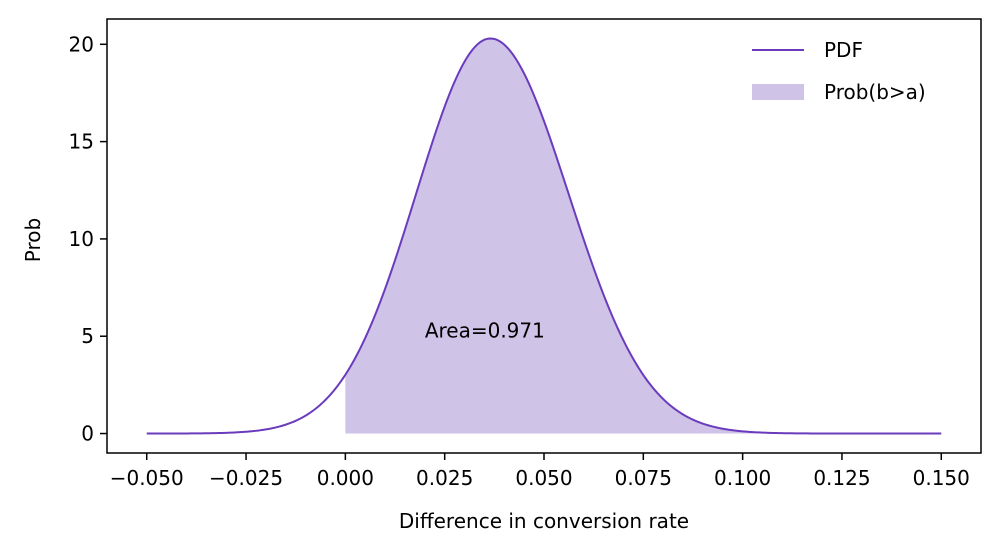  What do you see at coordinates (543, 478) in the screenshot?
I see `x-tick-label: 0.050` at bounding box center [543, 478].